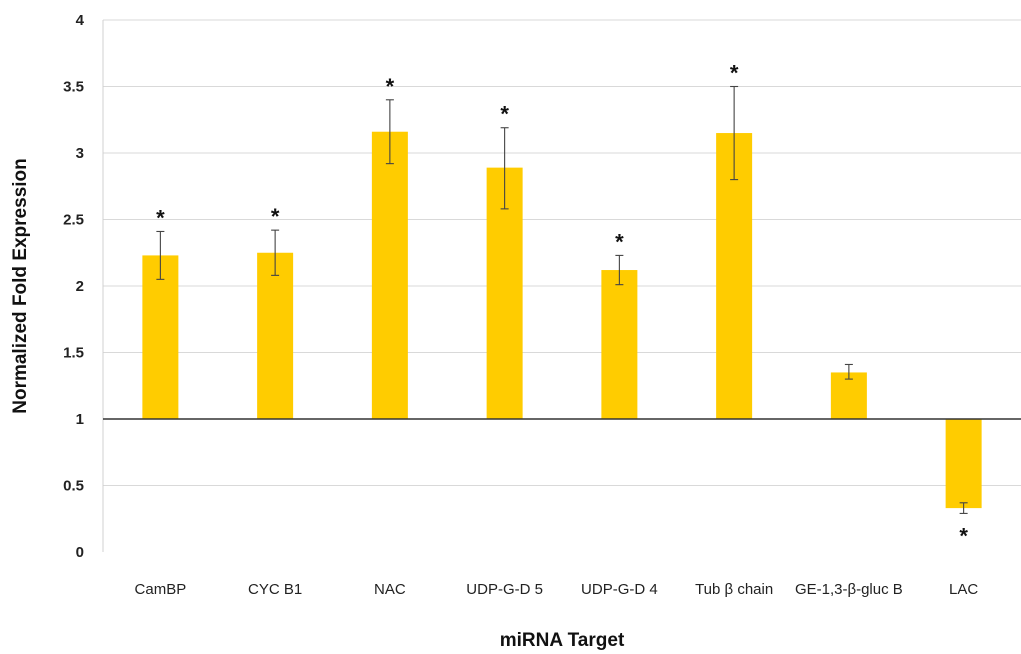 This screenshot has width=1021, height=654. Describe the element at coordinates (80, 20) in the screenshot. I see `y-tick-label: 4` at that location.